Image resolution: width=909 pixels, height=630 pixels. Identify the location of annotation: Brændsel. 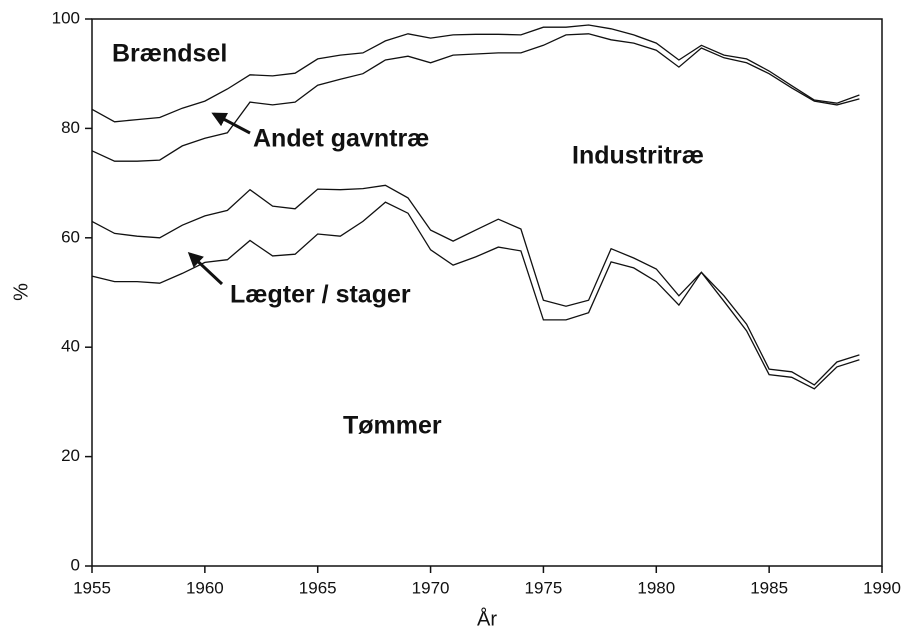
(169, 54).